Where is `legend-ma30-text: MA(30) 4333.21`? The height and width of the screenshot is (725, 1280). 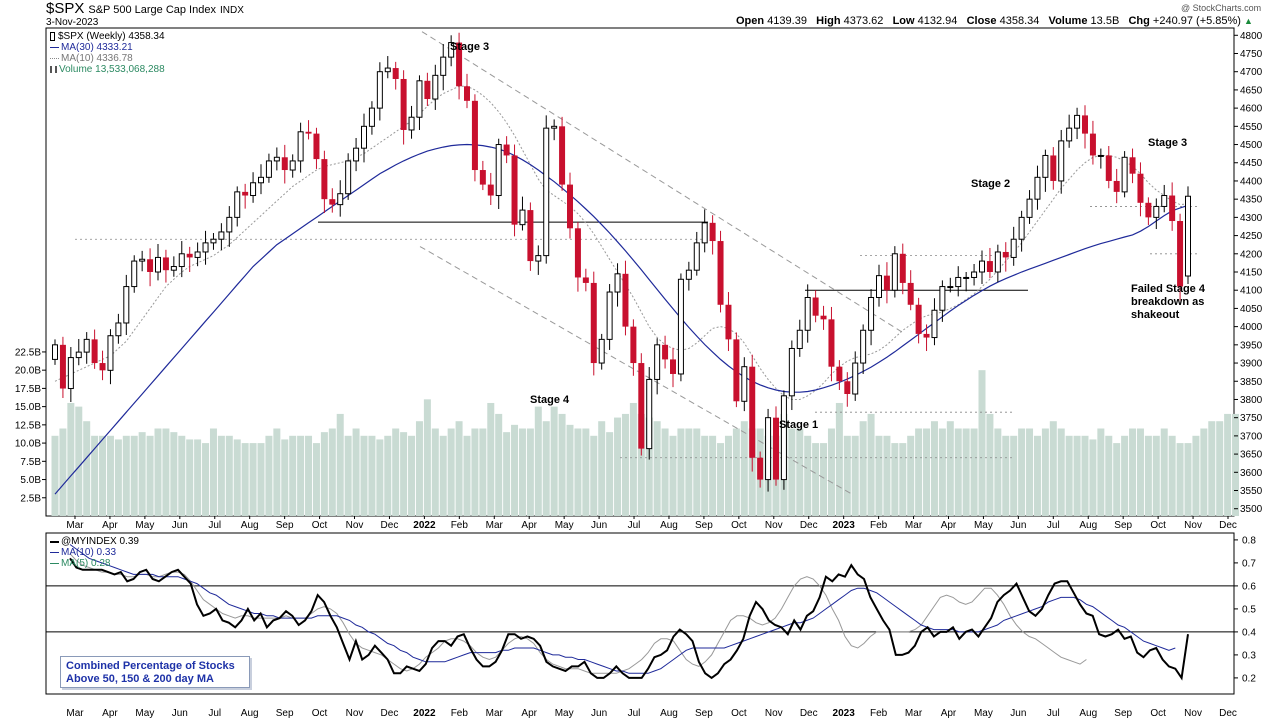
legend-ma30-text: MA(30) 4333.21 is located at coordinates (97, 47).